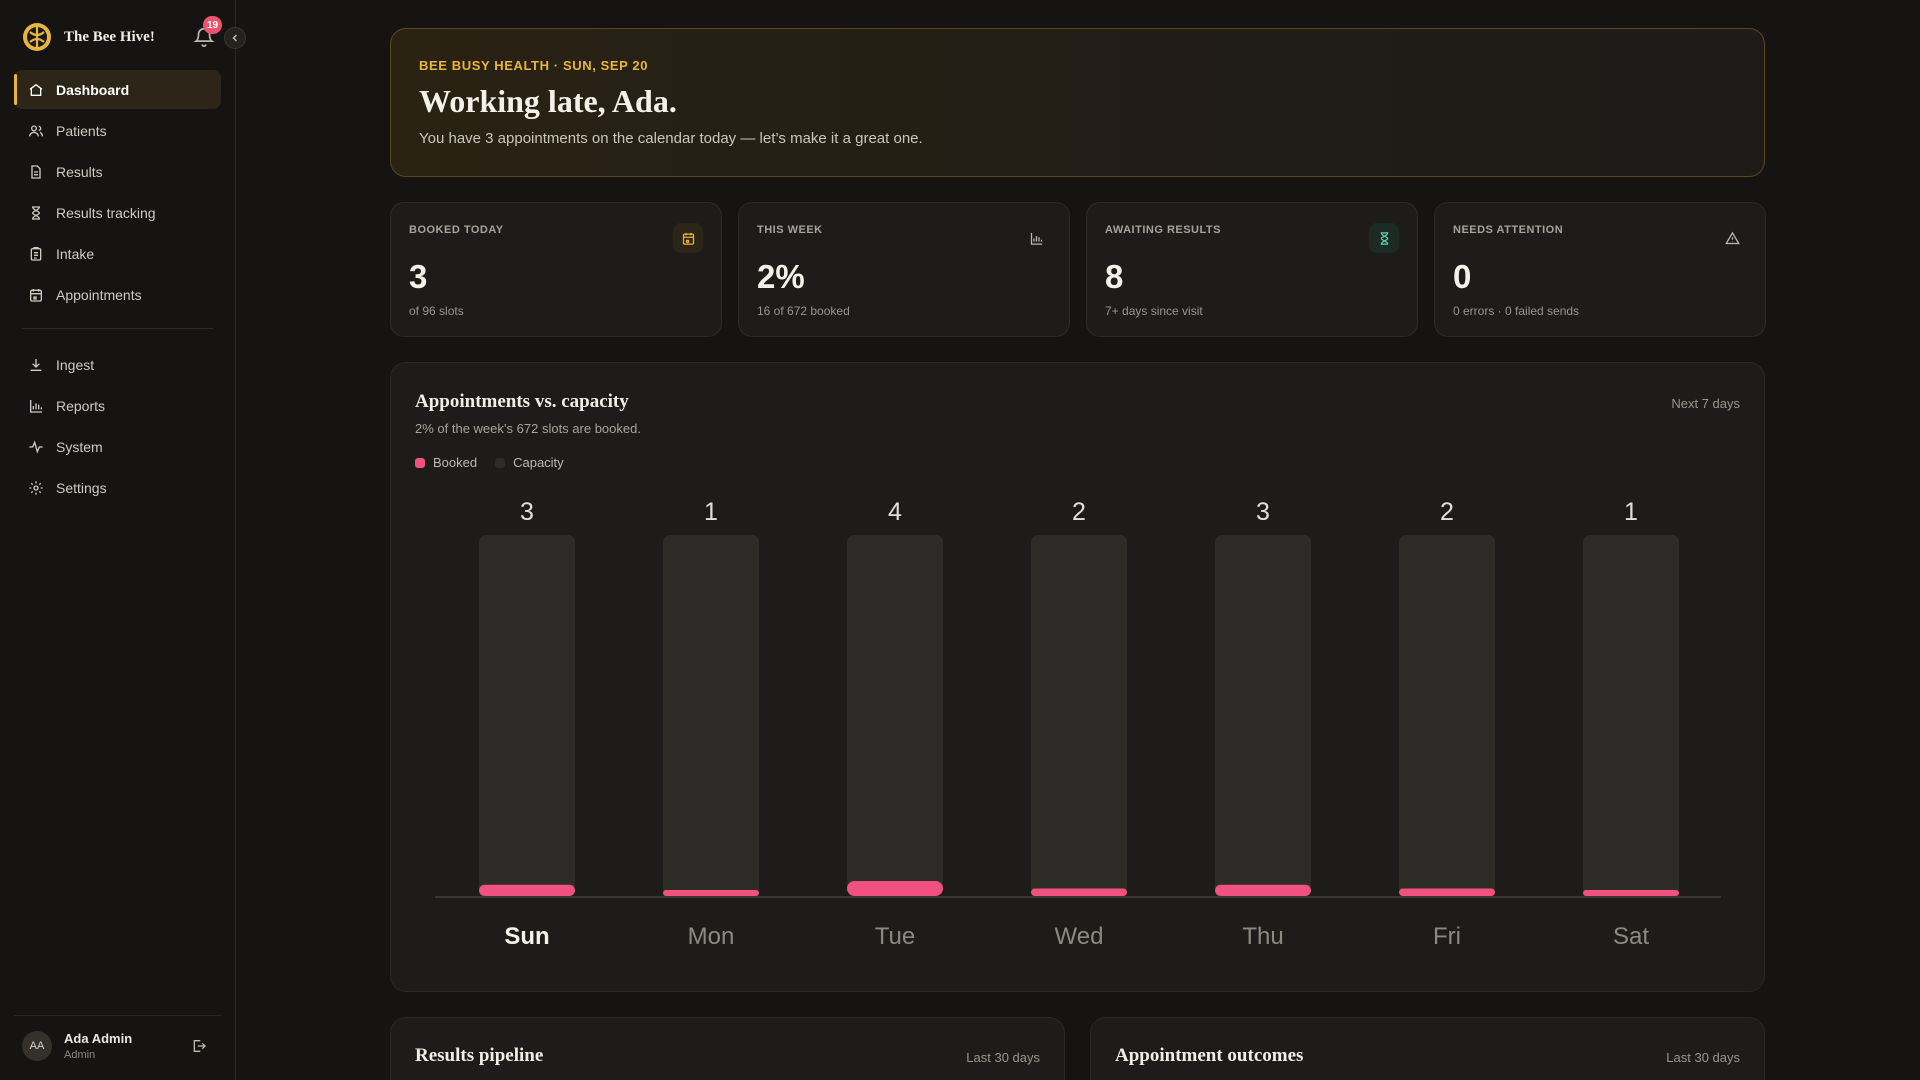 This screenshot has width=1920, height=1080. Describe the element at coordinates (1508, 230) in the screenshot. I see `stat-label: NEEDS ATTENTION` at that location.